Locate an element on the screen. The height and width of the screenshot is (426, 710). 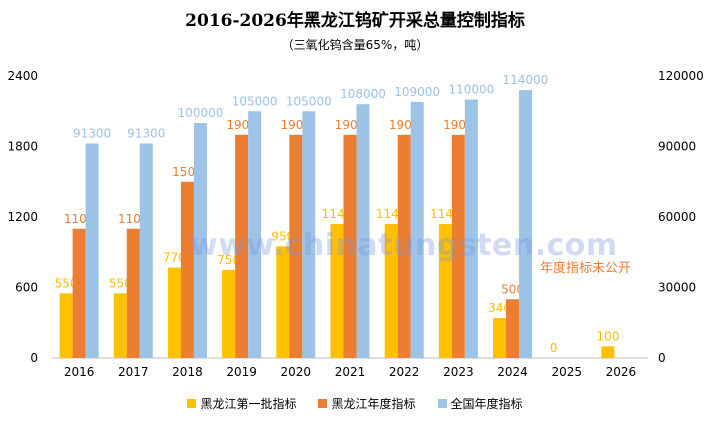
data-label-2: 100000 is located at coordinates (201, 113).